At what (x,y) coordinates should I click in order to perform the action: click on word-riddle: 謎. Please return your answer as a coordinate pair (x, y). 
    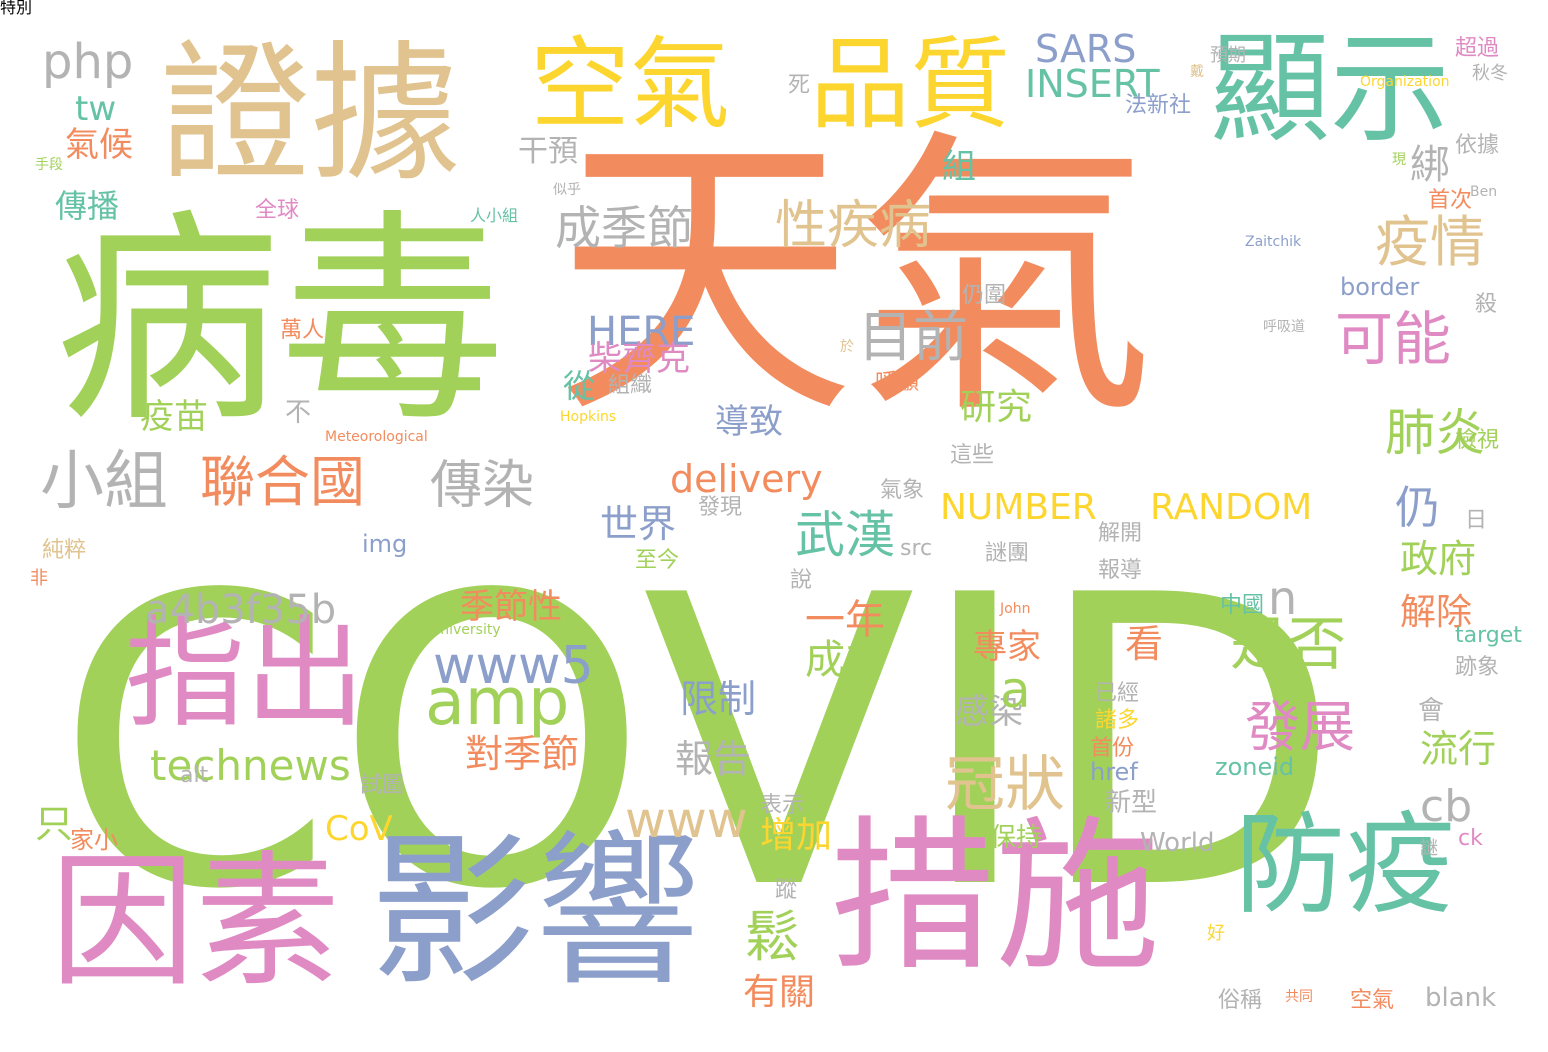
    Looking at the image, I should click on (1429, 848).